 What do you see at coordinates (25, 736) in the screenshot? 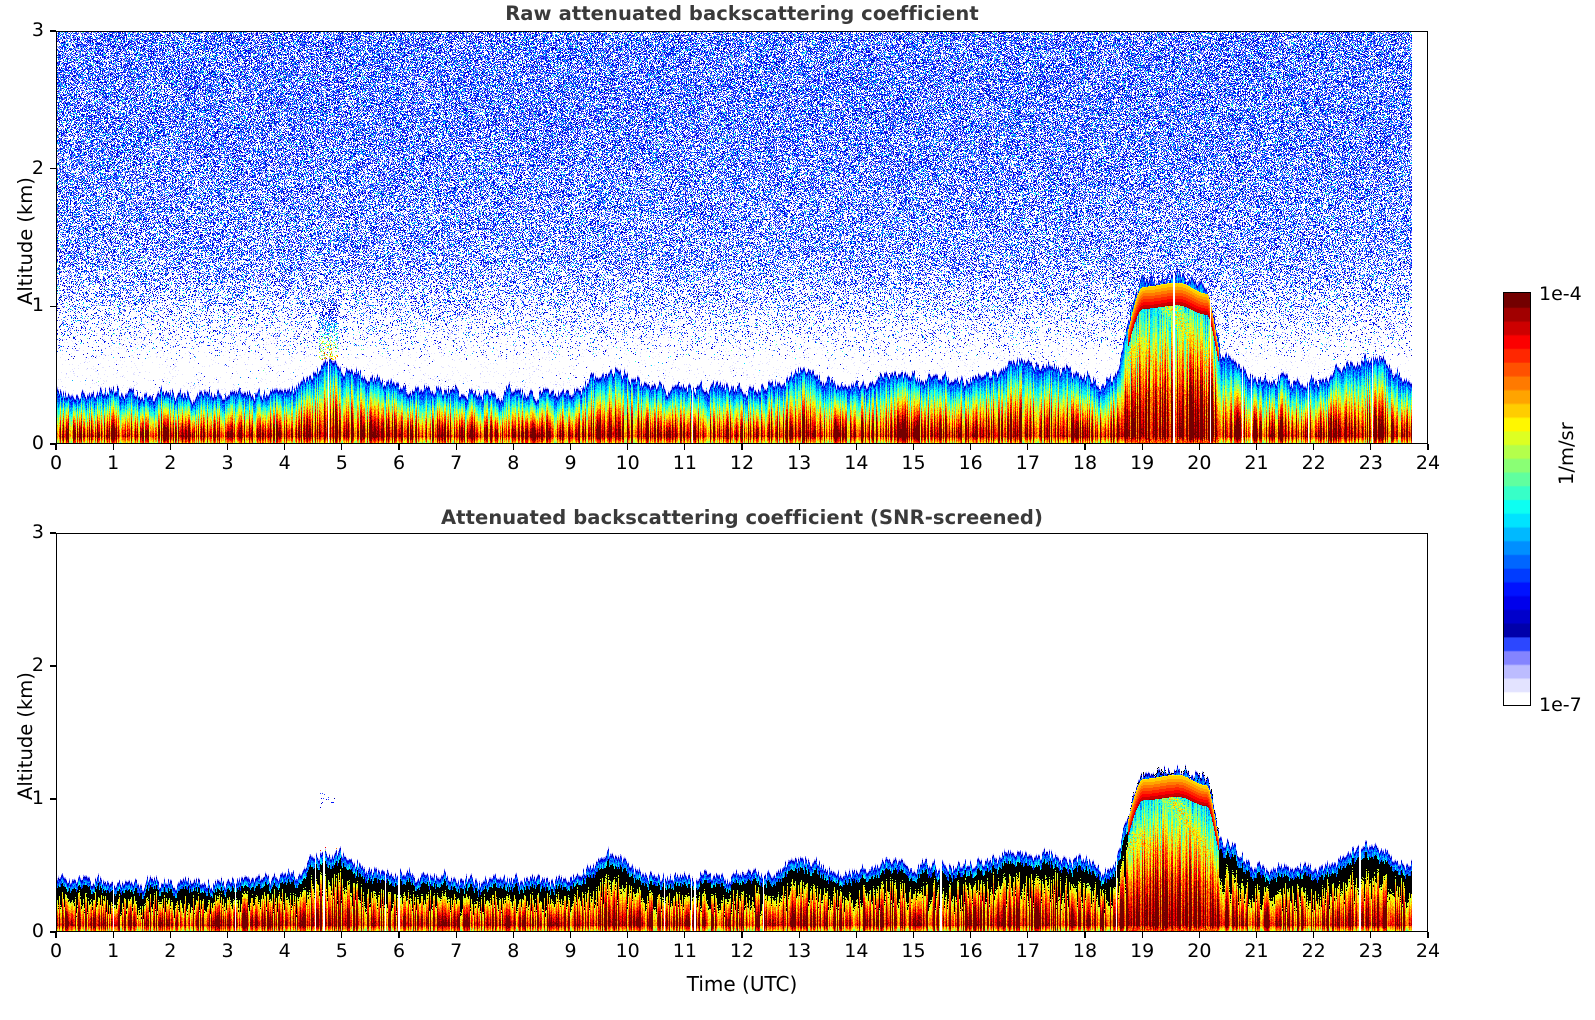
I see `panel-2-y-axis-label: Altitude (km)` at bounding box center [25, 736].